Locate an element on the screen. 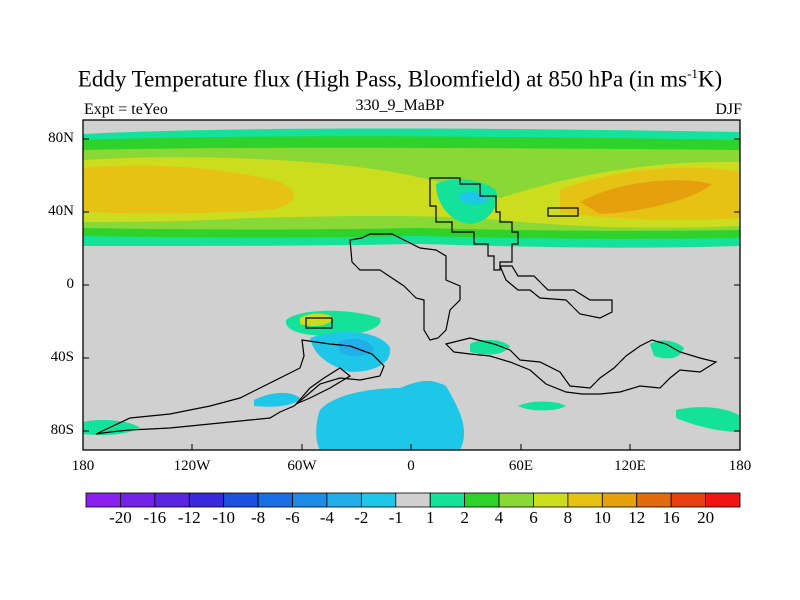  contour-band-minus1-asia is located at coordinates (474, 198).